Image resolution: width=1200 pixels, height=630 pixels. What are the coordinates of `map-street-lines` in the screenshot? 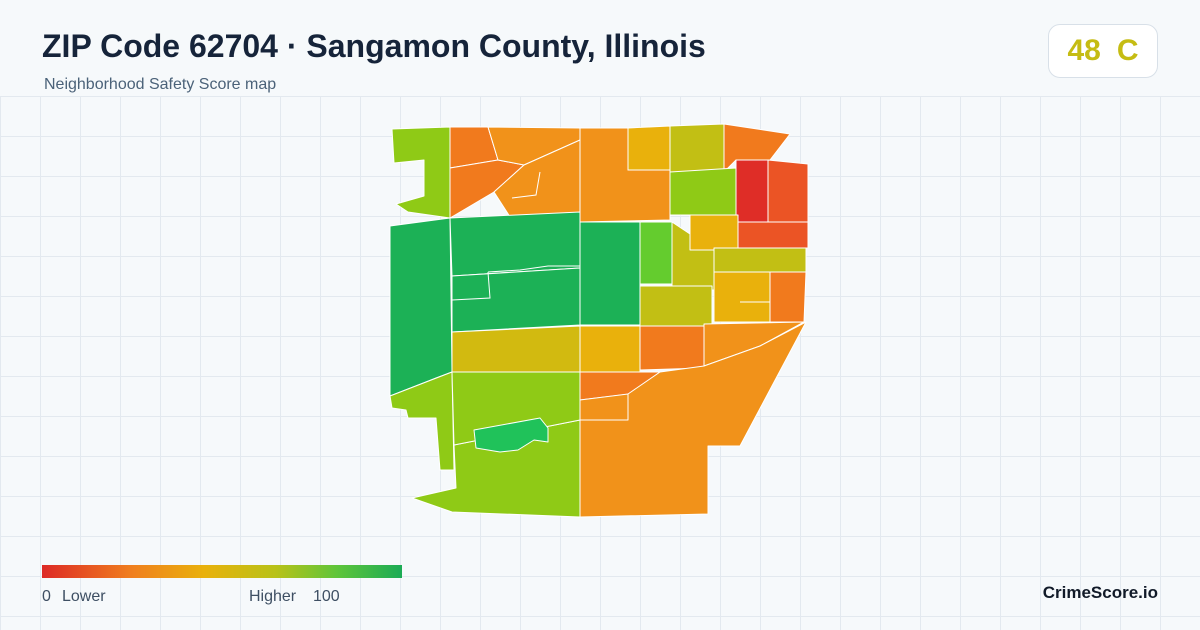 It's located at (610, 231).